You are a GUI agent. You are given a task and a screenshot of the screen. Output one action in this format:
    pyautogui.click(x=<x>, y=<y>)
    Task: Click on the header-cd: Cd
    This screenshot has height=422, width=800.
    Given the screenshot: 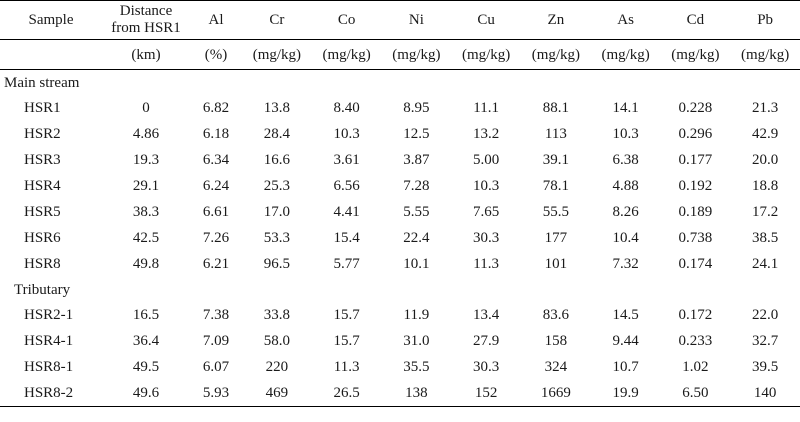 What is the action you would take?
    pyautogui.click(x=695, y=20)
    